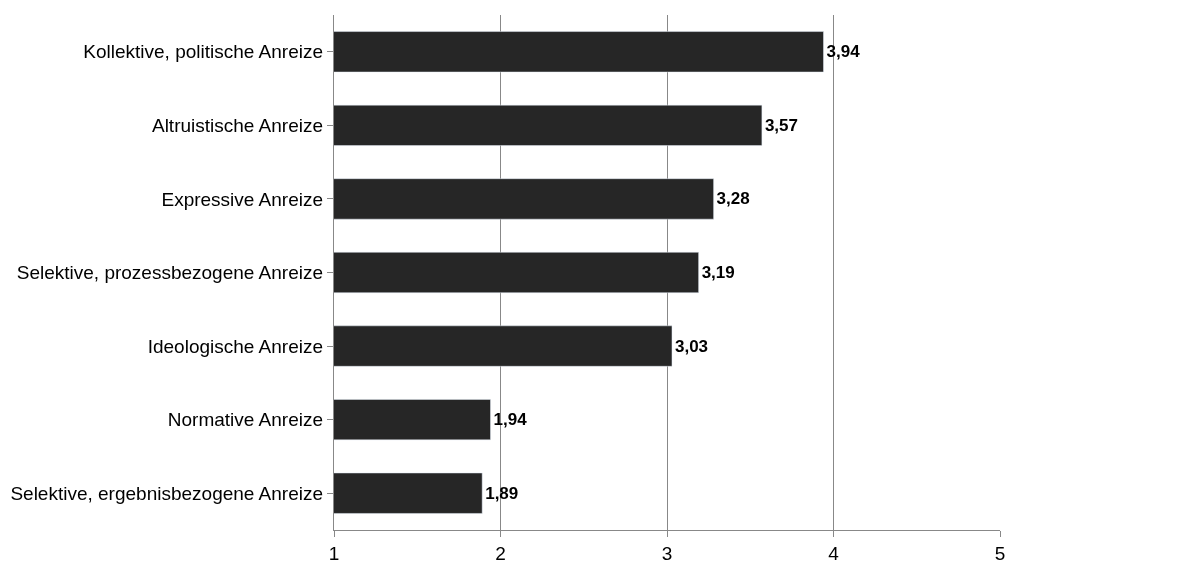  What do you see at coordinates (718, 272) in the screenshot?
I see `data-label: 3,19` at bounding box center [718, 272].